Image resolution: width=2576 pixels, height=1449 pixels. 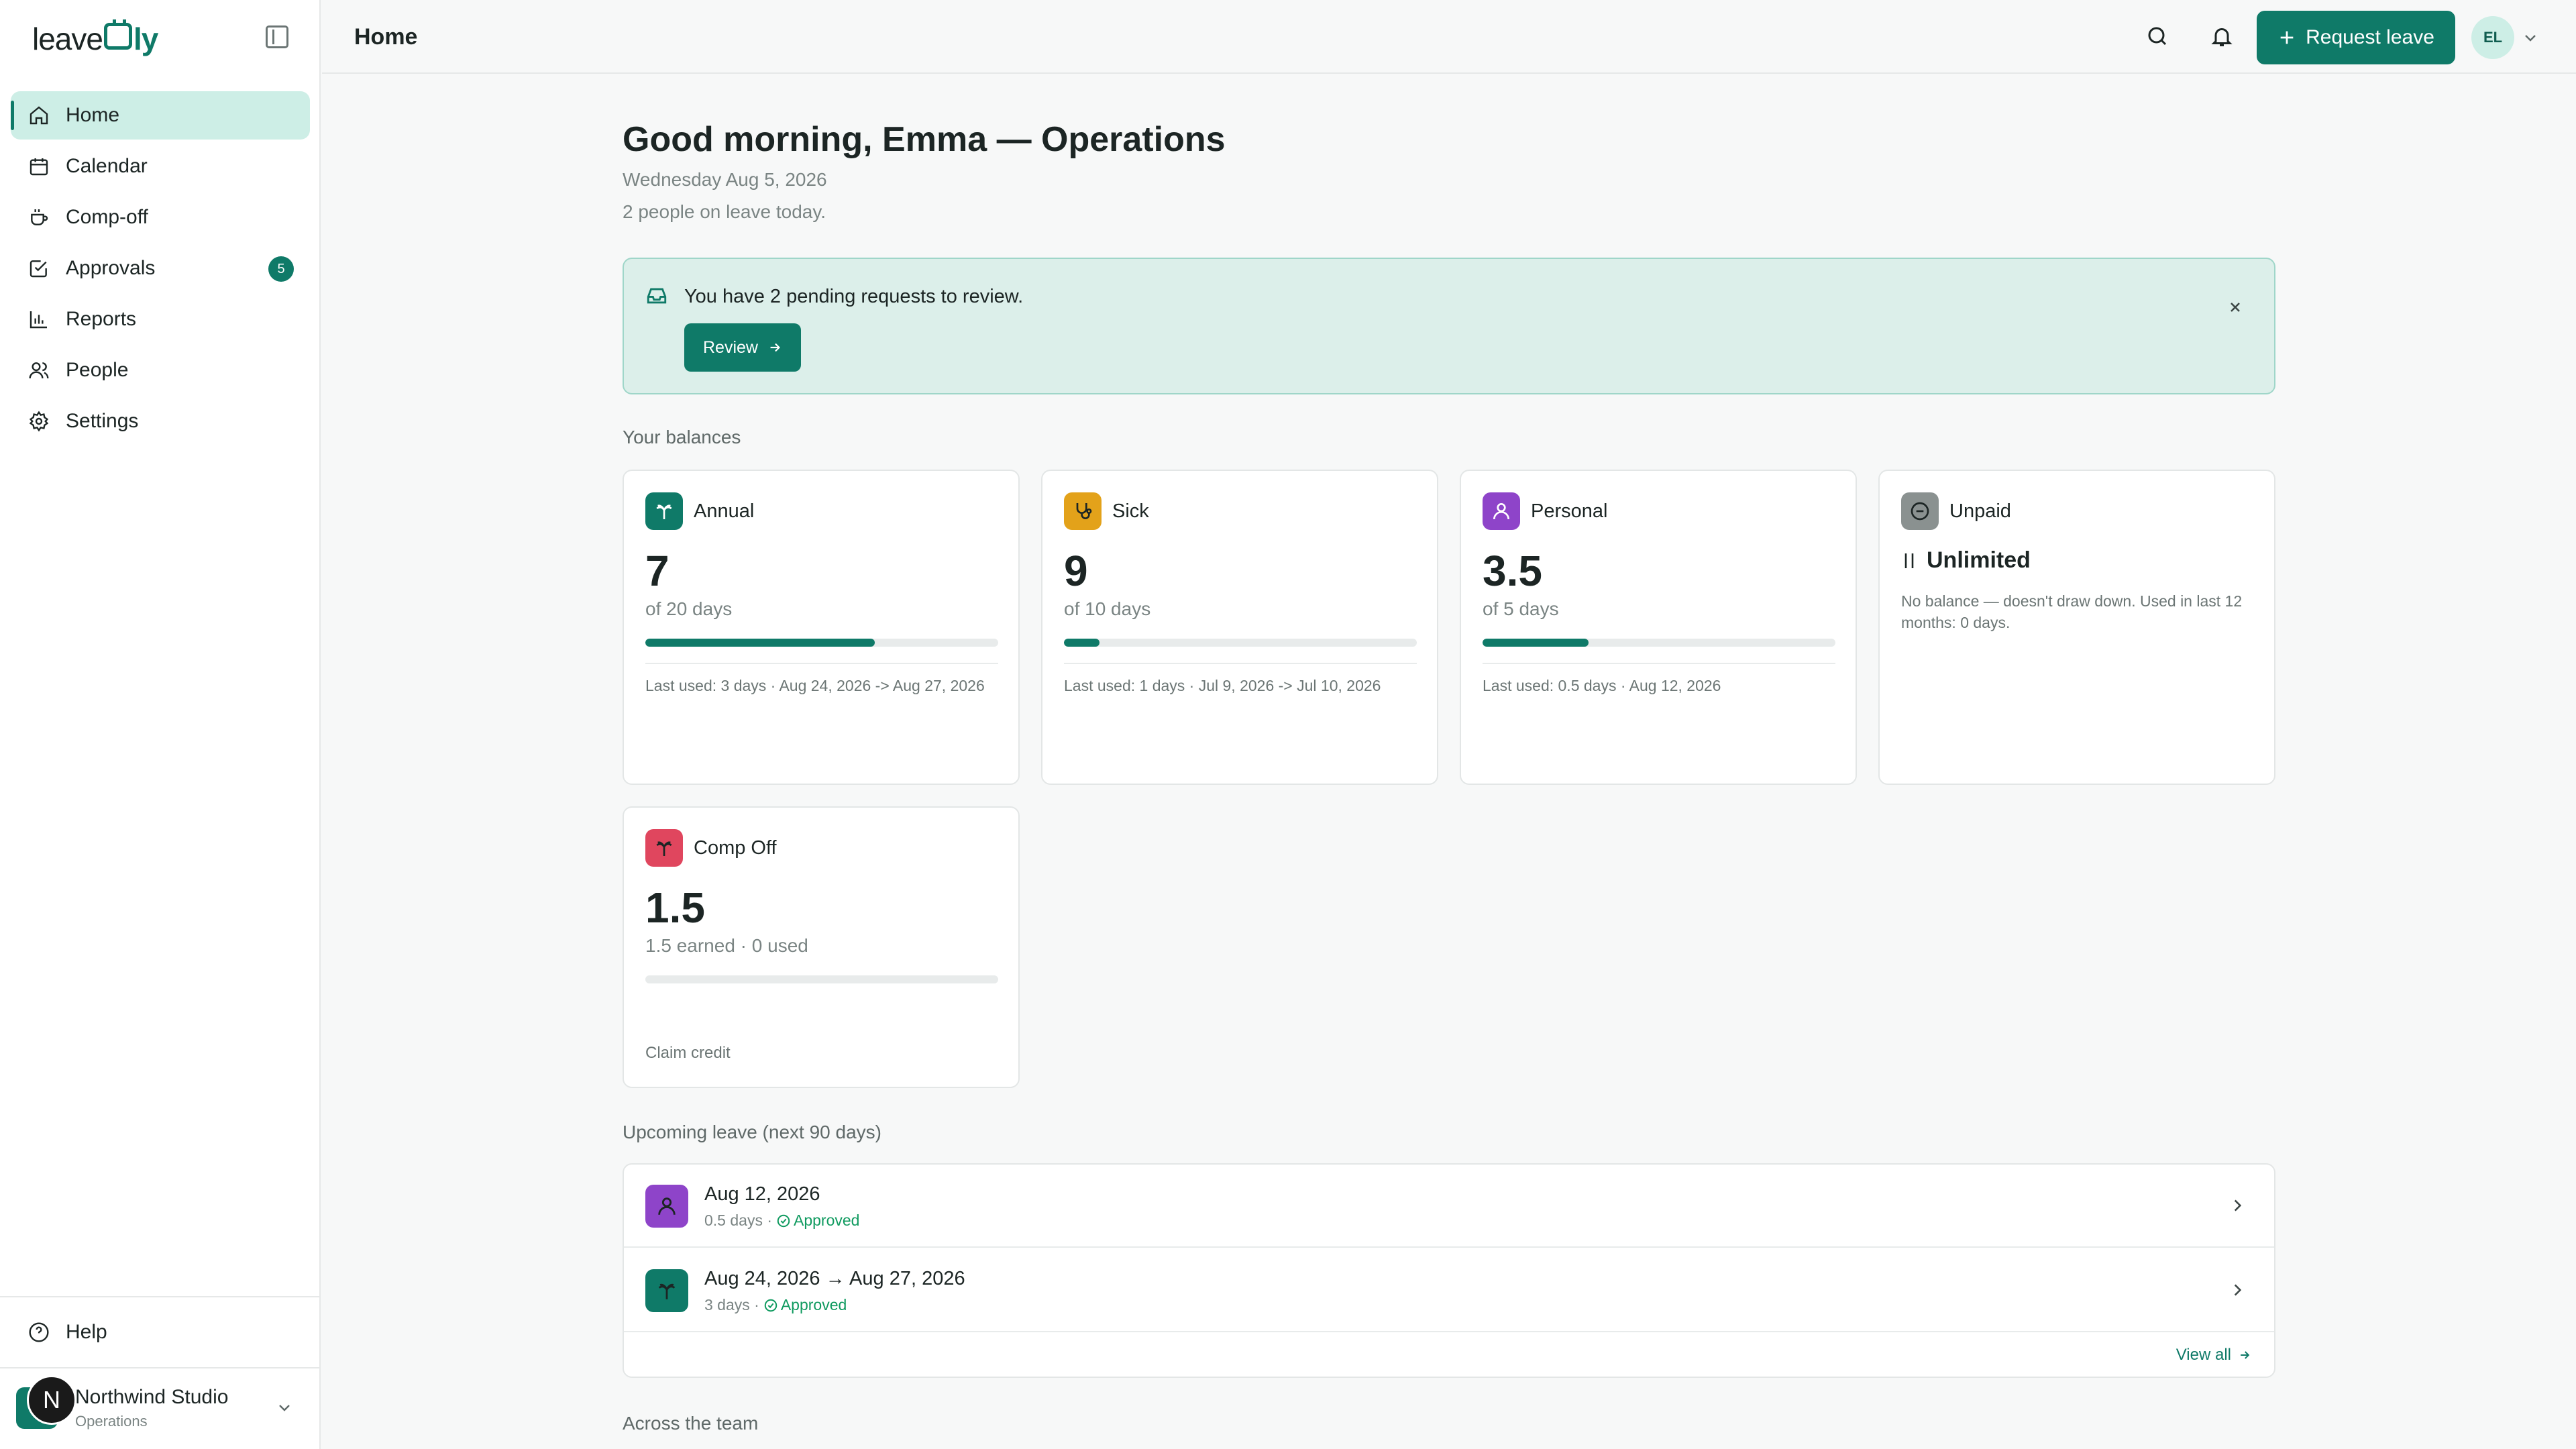 I want to click on sidebar-item-calendar: Calendar, so click(x=160, y=166).